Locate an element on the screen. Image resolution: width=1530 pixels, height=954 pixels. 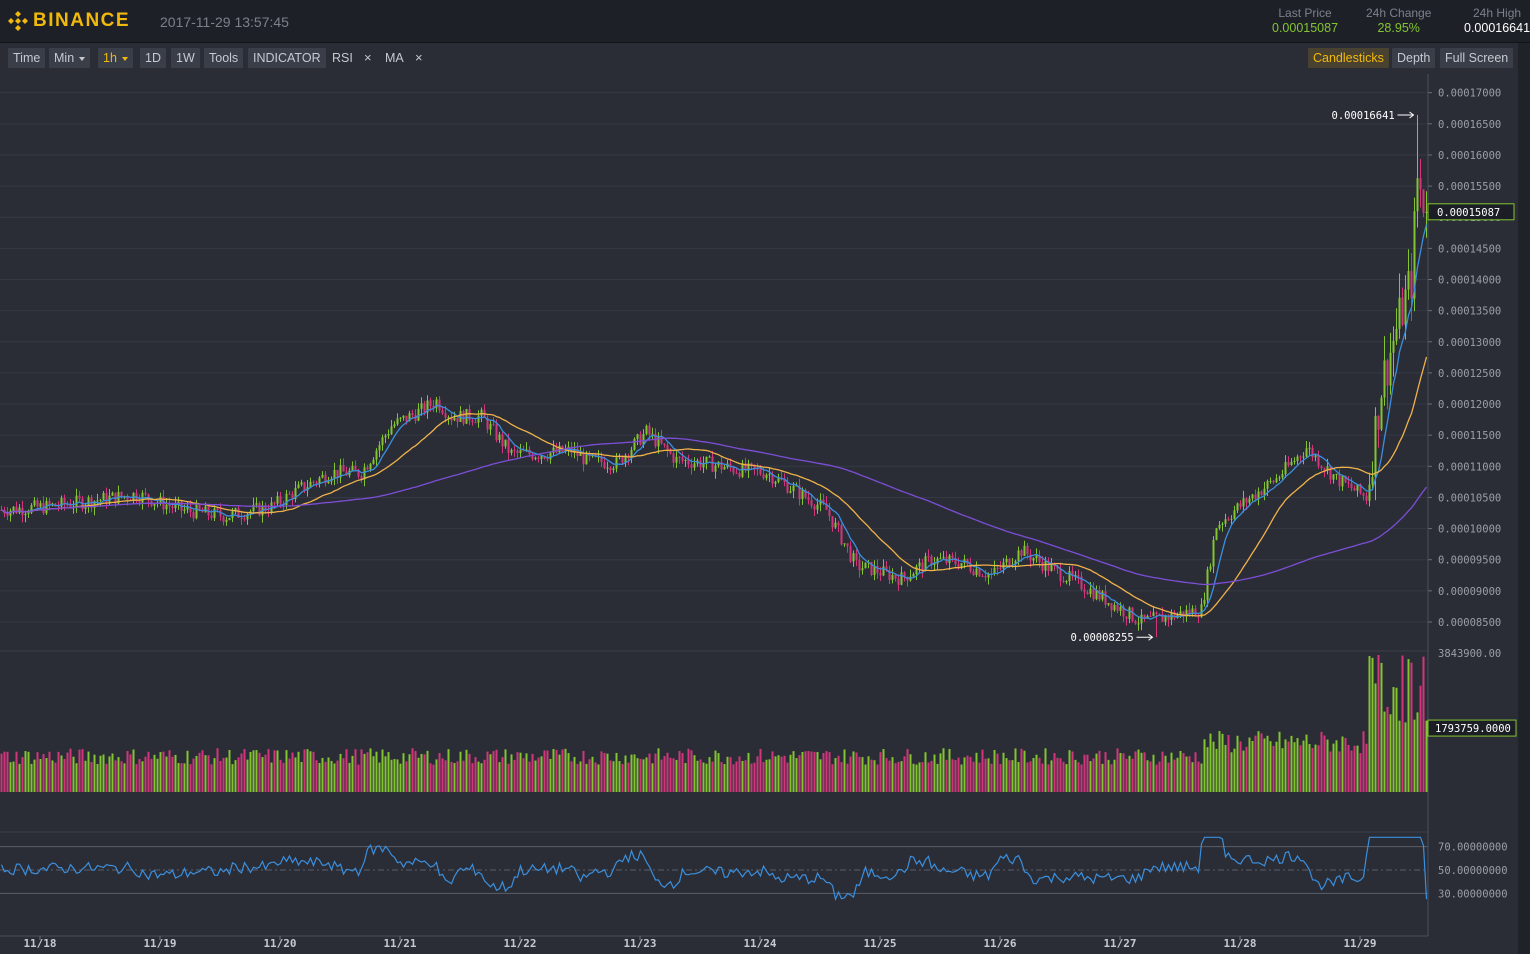
interval-1w-button: 1W is located at coordinates (185, 58).